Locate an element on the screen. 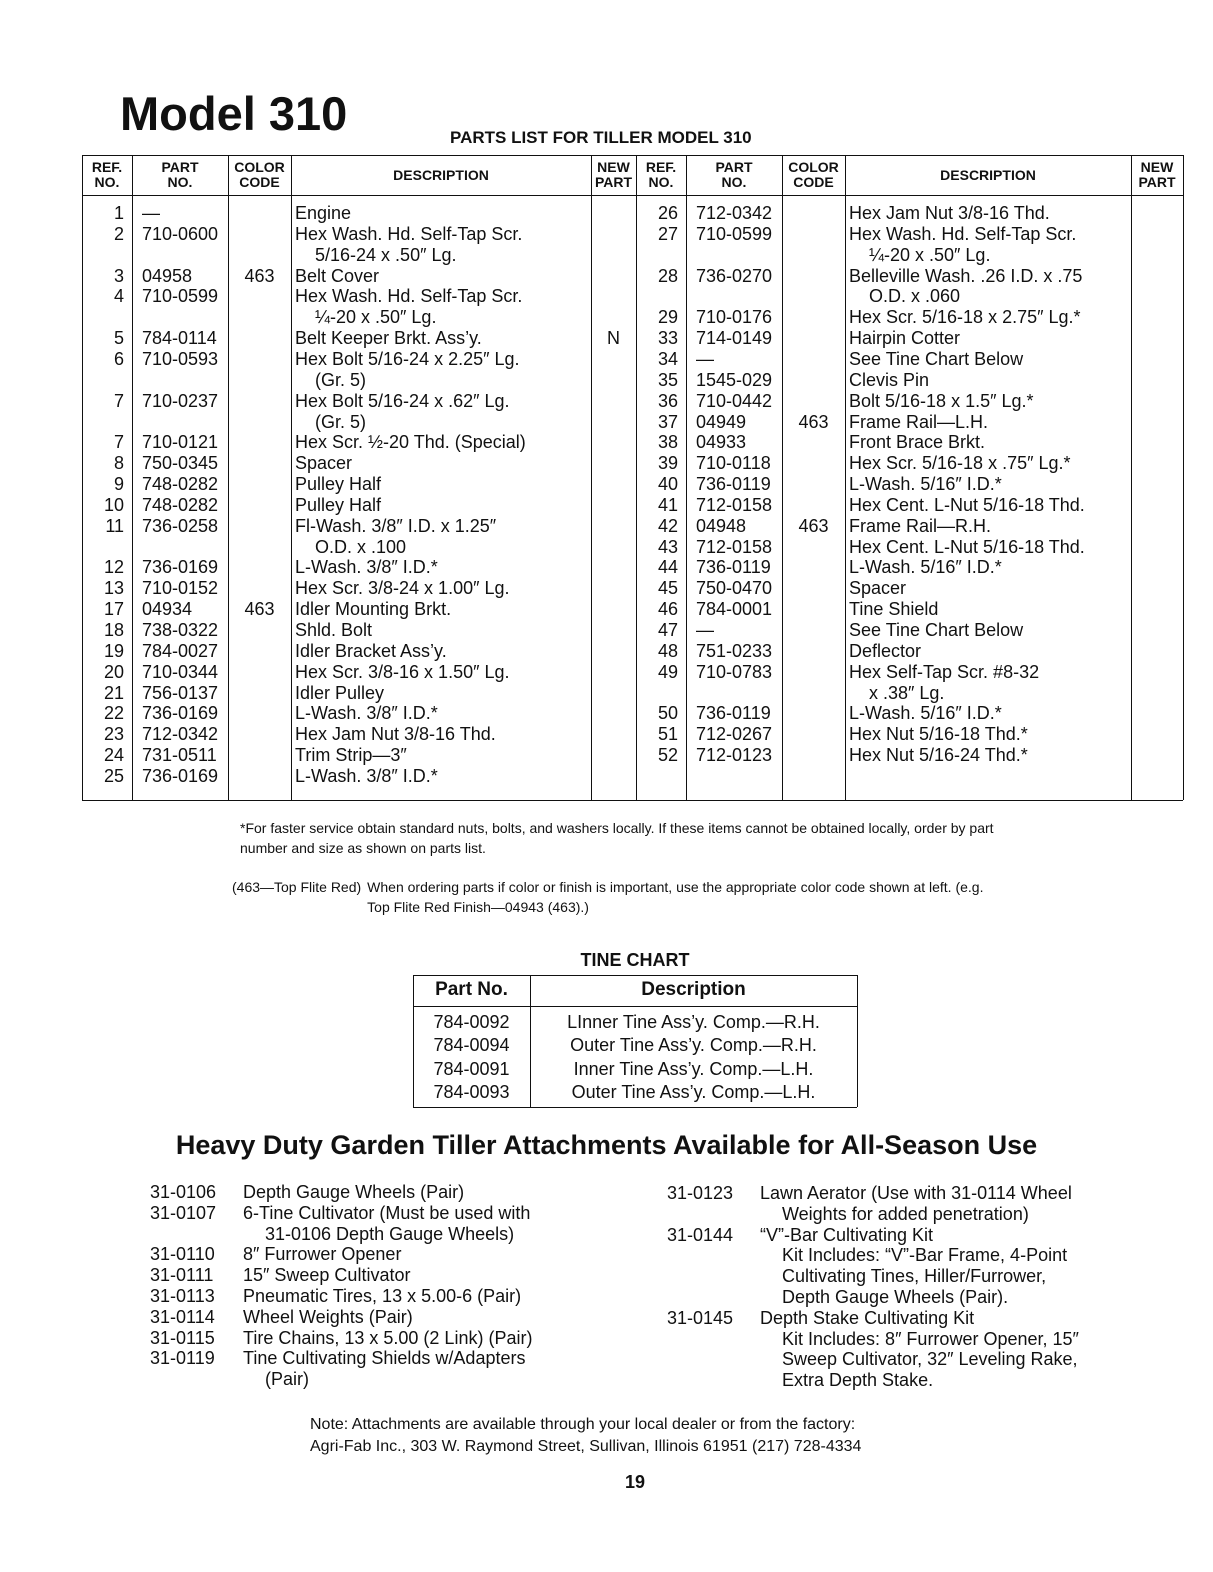 This screenshot has height=1572, width=1213. column-header: DESCRIPTION is located at coordinates (441, 175).